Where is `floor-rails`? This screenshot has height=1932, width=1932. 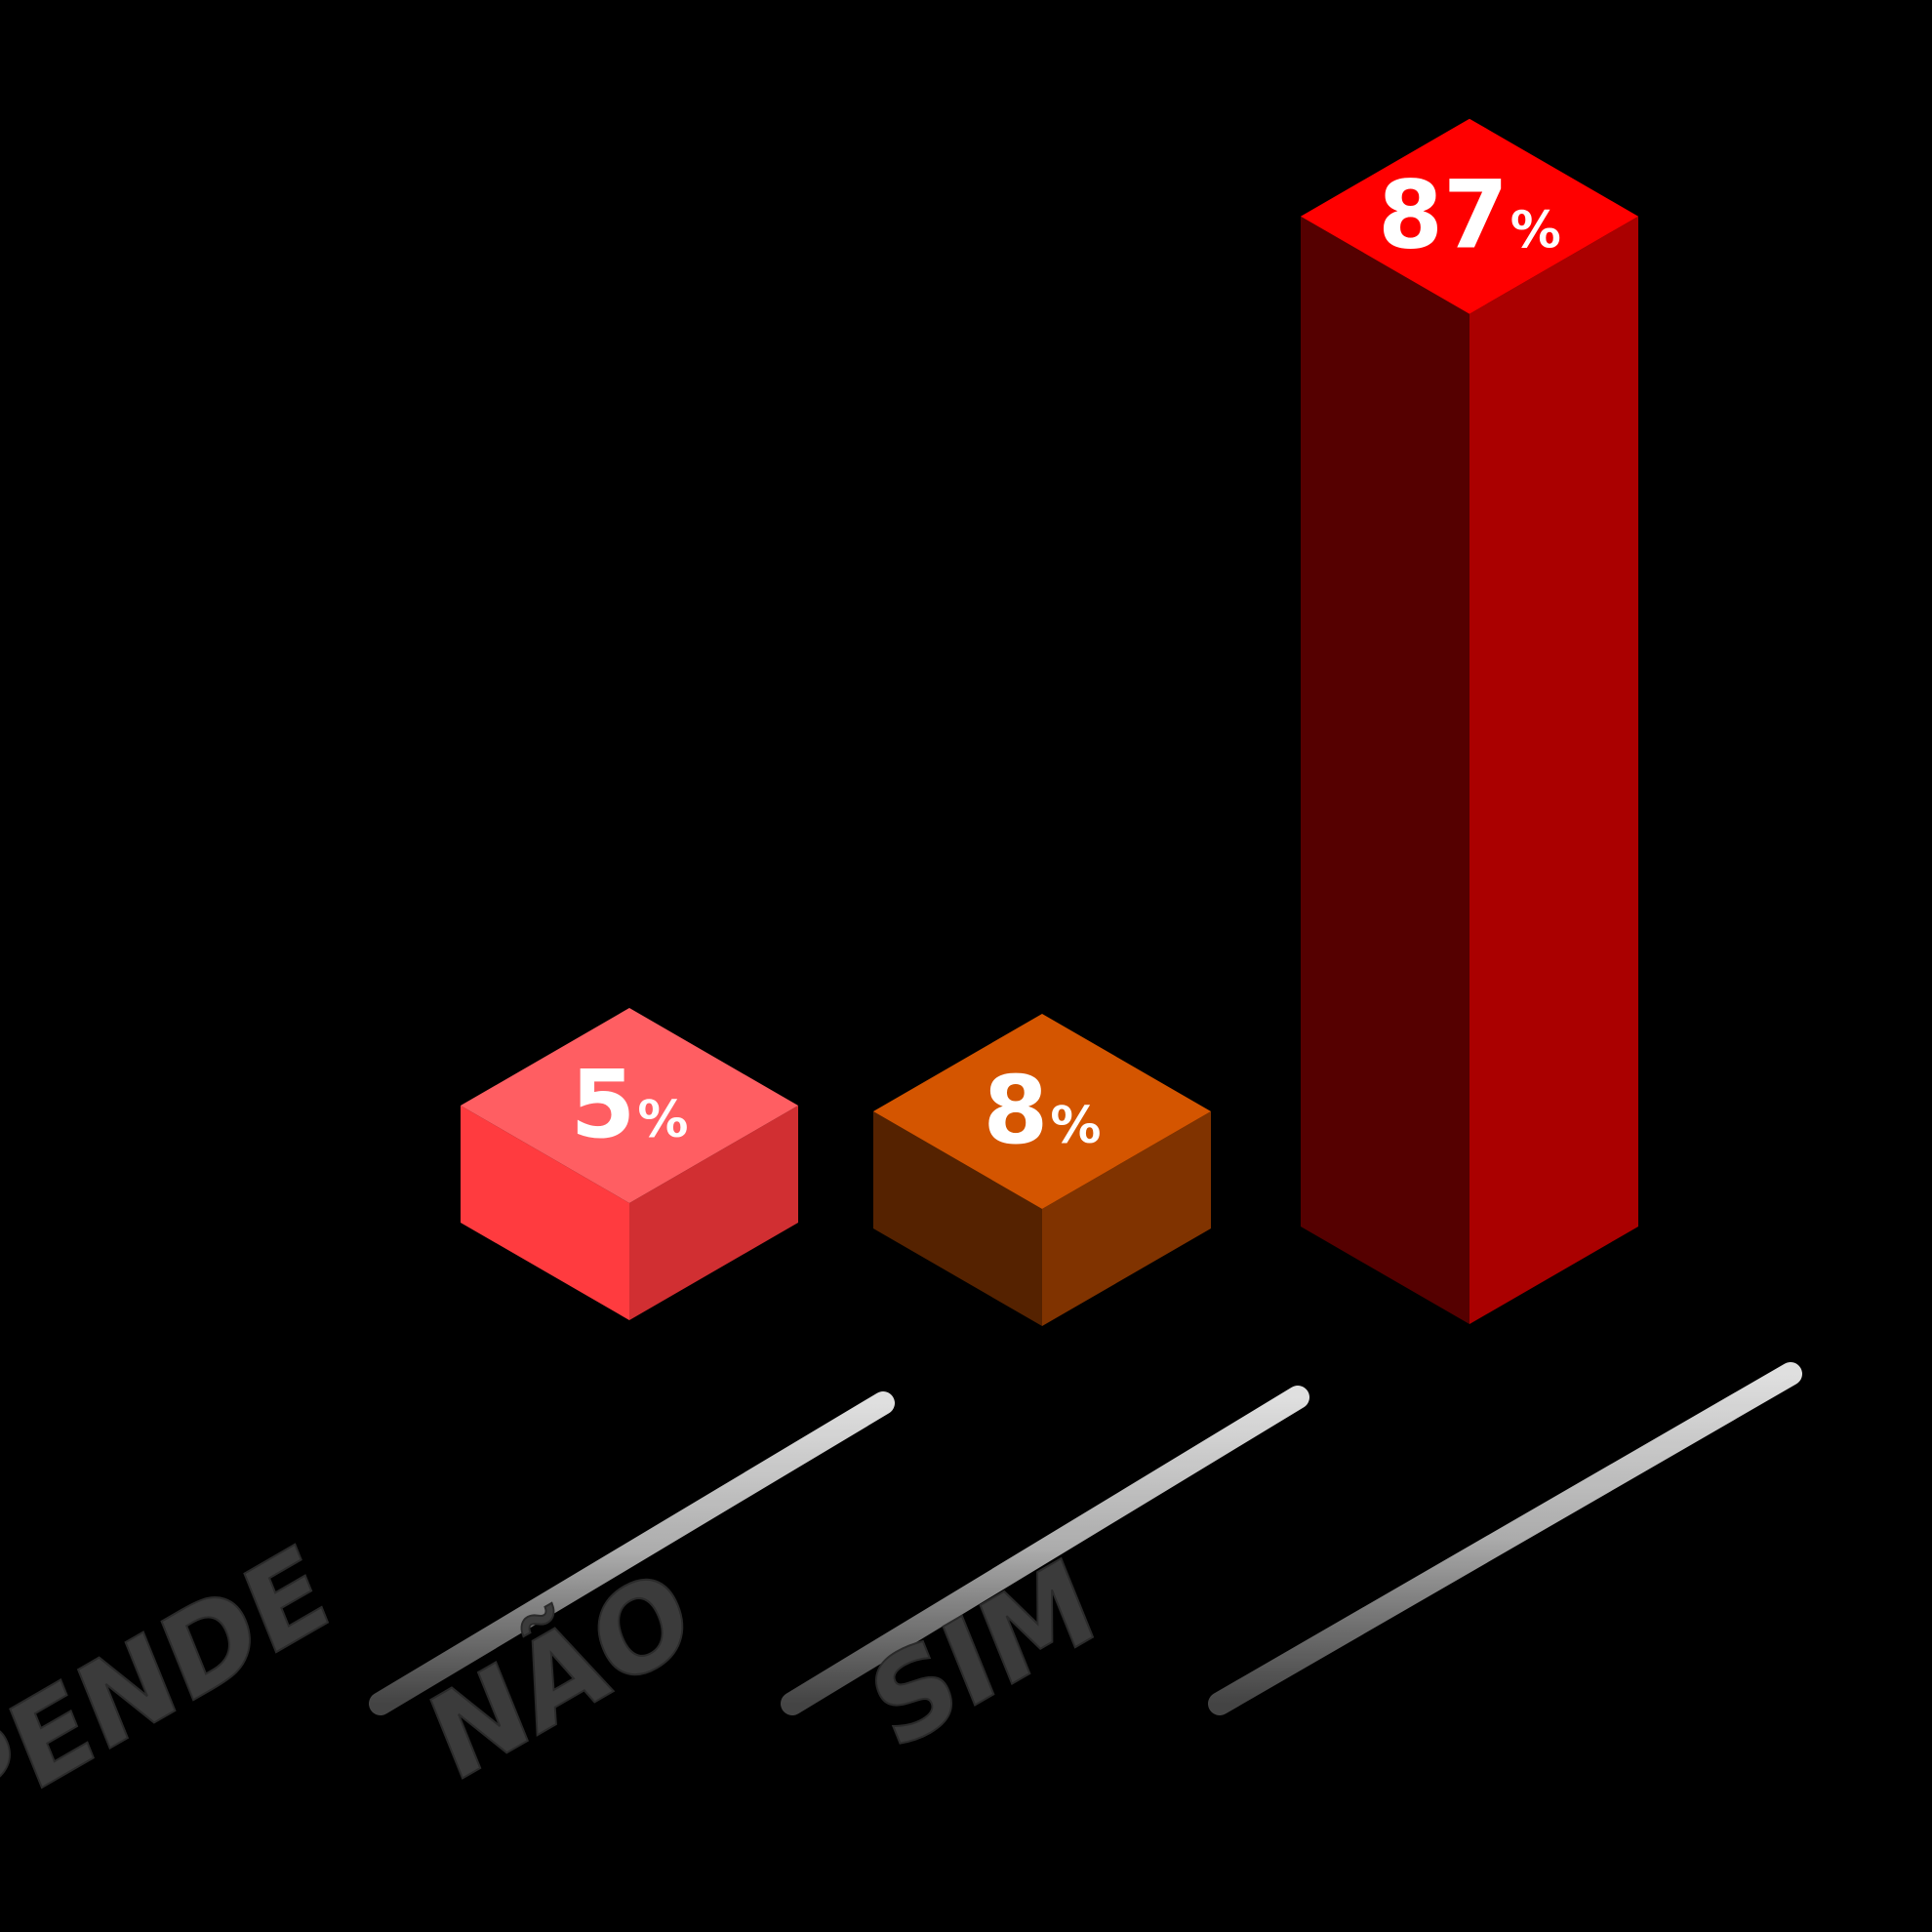
floor-rails is located at coordinates (1085, 1538).